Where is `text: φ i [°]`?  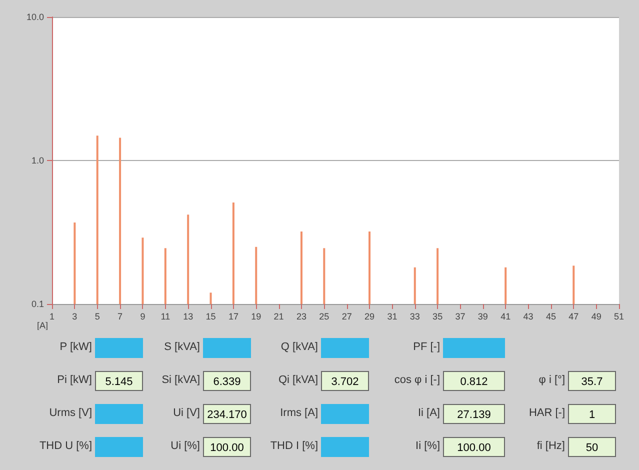 text: φ i [°] is located at coordinates (551, 380).